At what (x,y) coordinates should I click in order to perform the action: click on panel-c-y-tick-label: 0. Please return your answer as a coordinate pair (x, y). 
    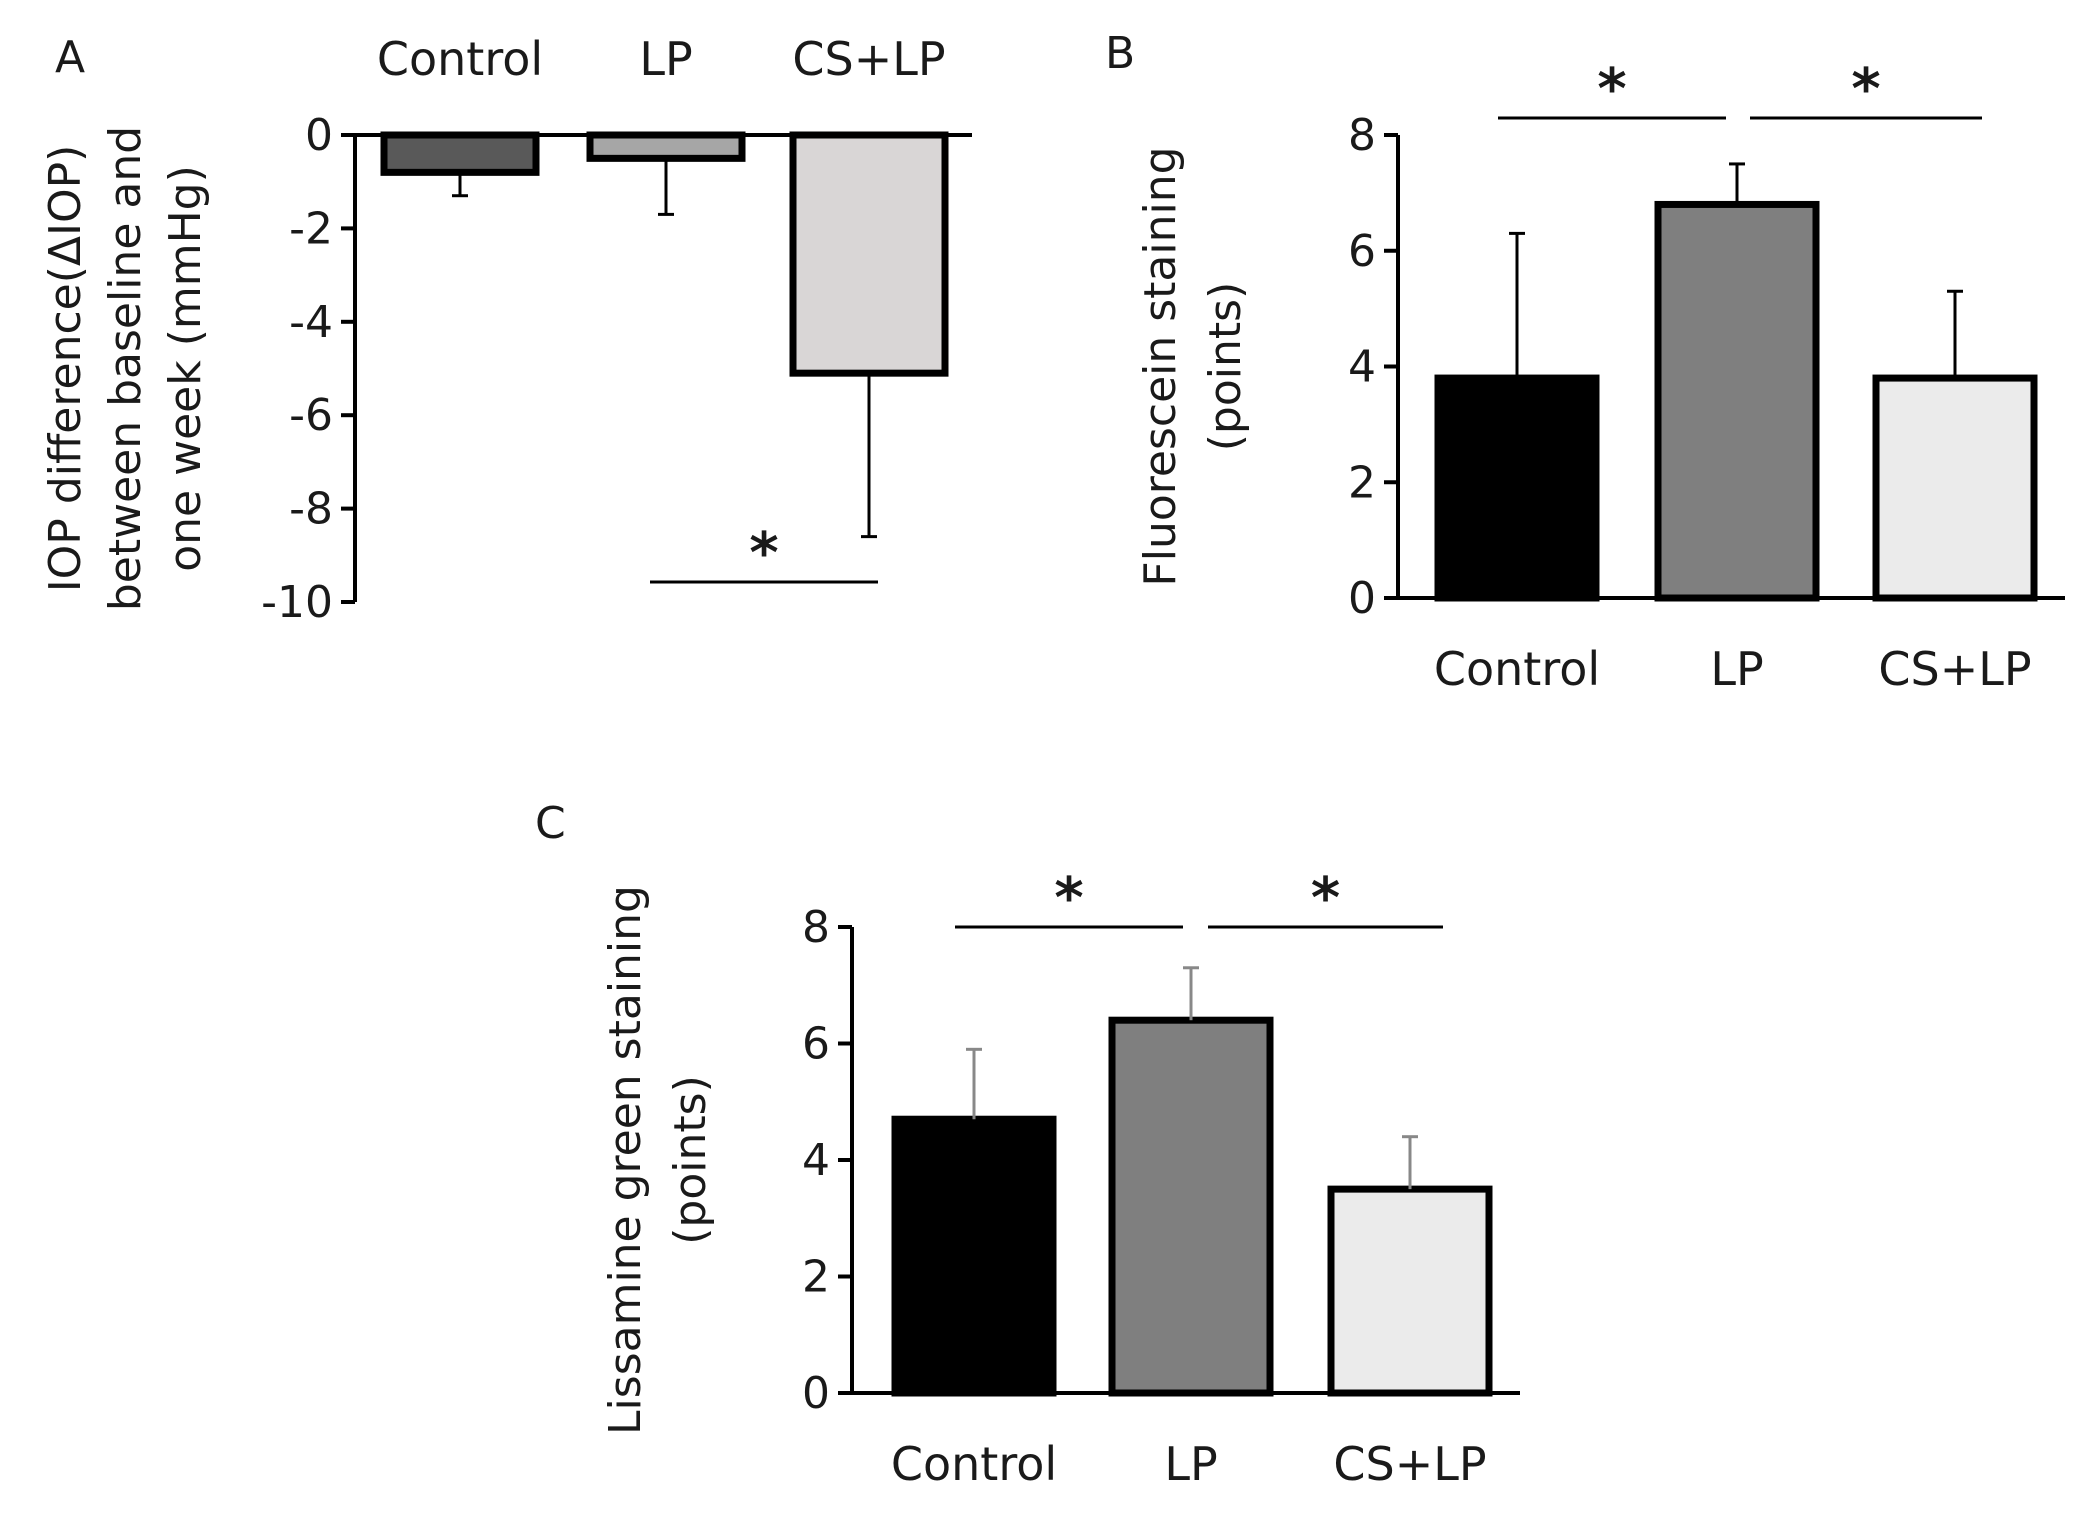
    Looking at the image, I should click on (816, 1393).